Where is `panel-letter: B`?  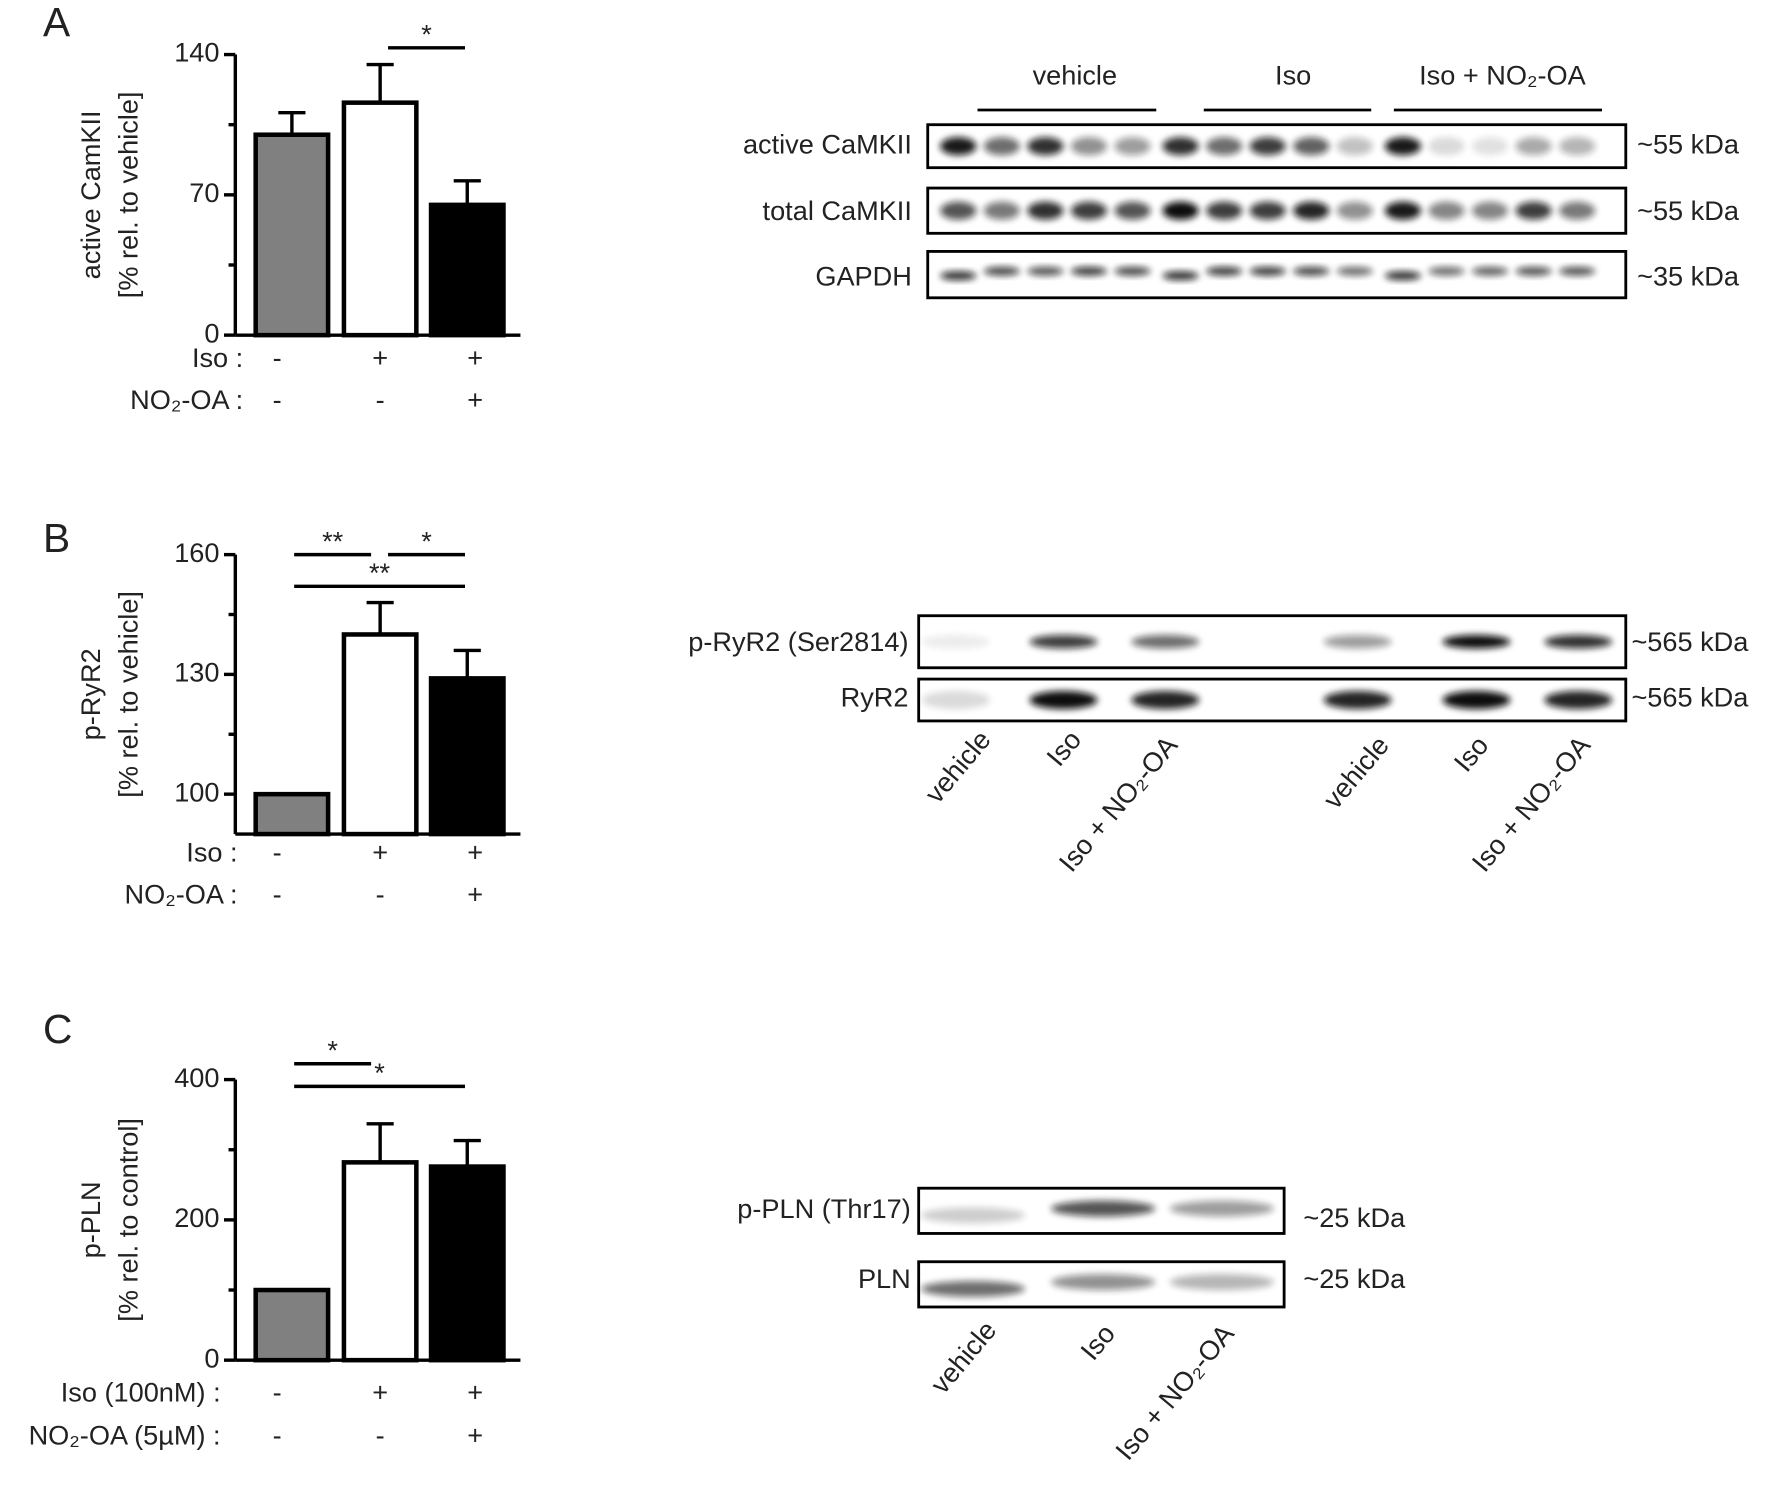
panel-letter: B is located at coordinates (56, 538).